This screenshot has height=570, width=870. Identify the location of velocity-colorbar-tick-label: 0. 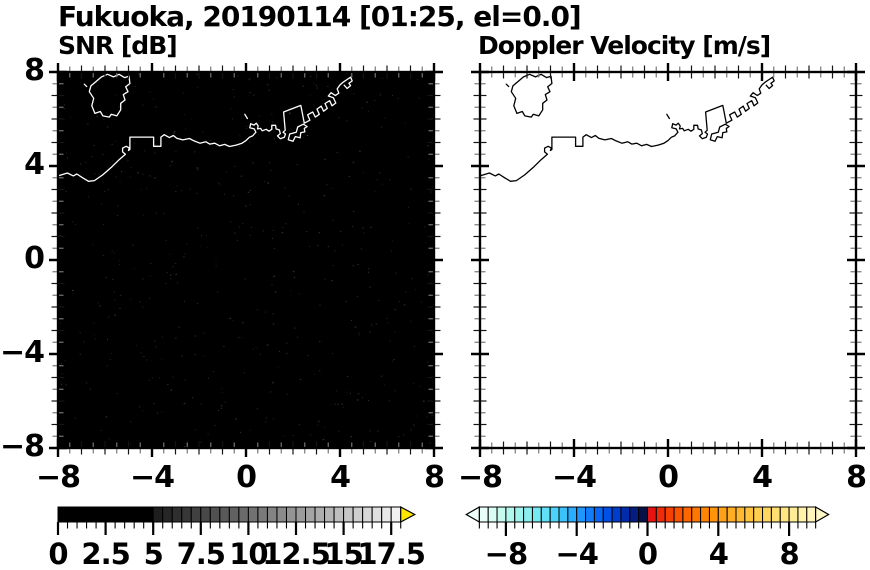
(647, 553).